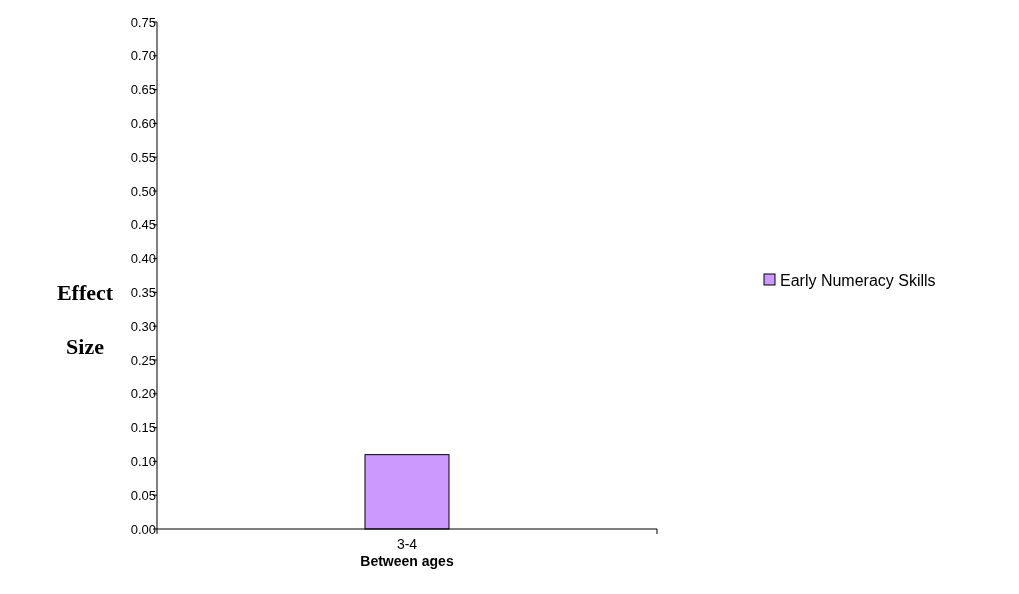 The height and width of the screenshot is (594, 1019). Describe the element at coordinates (143, 90) in the screenshot. I see `y-tick-label: 0.65` at that location.